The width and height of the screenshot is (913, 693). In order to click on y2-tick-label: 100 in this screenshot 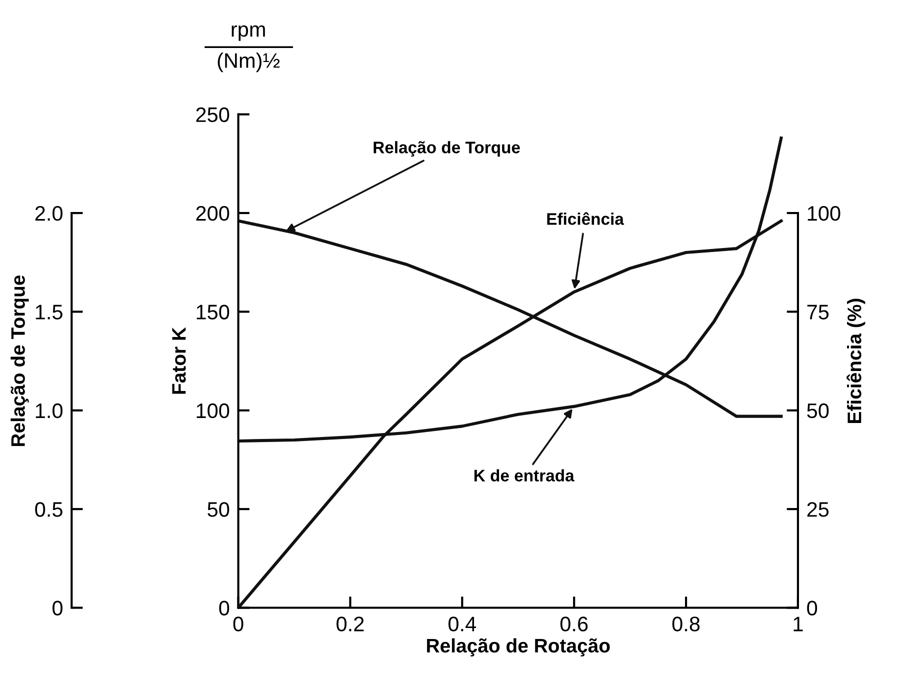, I will do `click(824, 213)`.